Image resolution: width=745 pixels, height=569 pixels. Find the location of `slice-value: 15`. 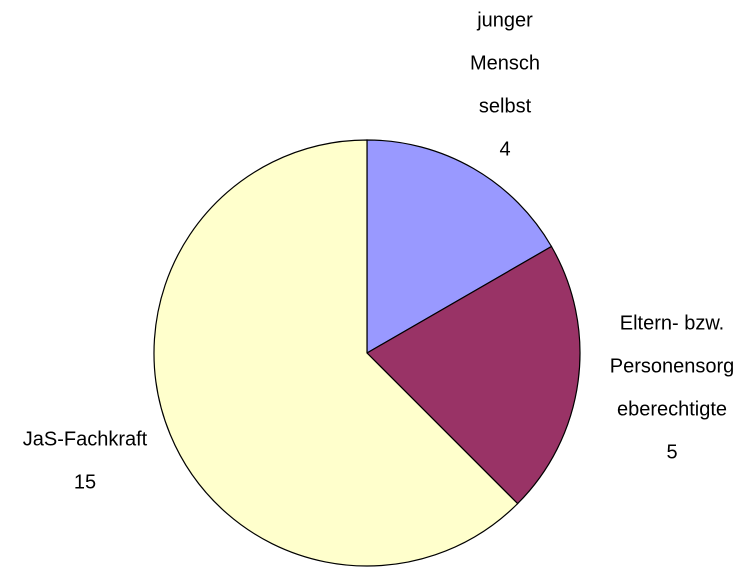

slice-value: 15 is located at coordinates (85, 482).